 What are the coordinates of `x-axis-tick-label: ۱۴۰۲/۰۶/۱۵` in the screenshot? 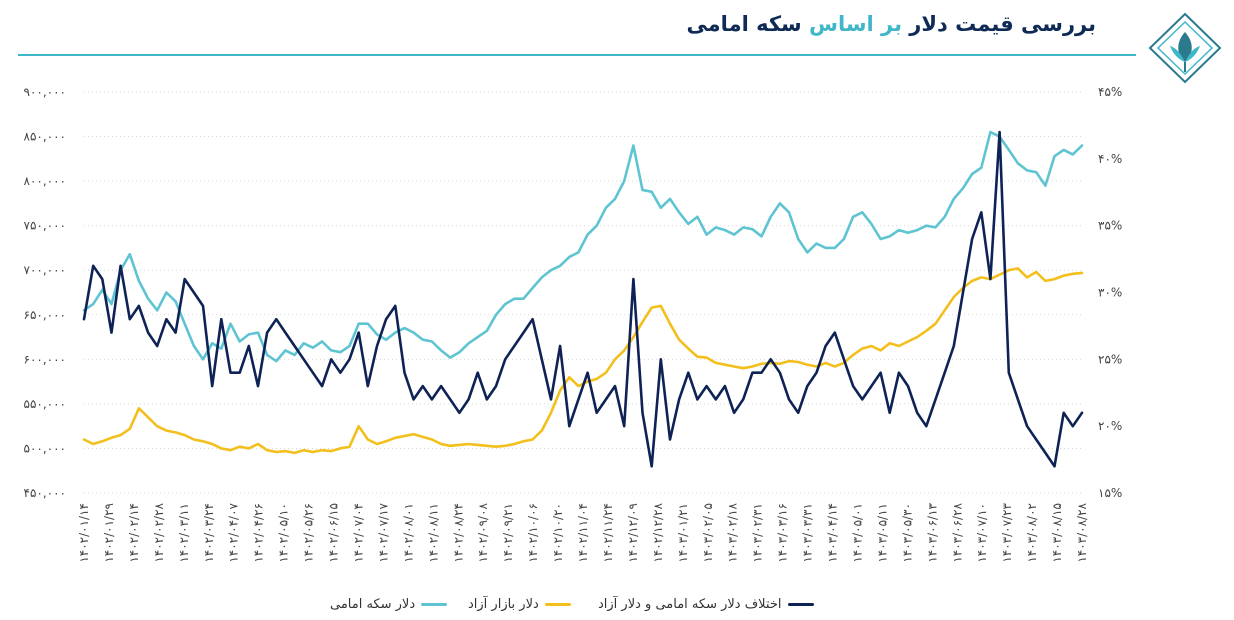 It's located at (334, 533).